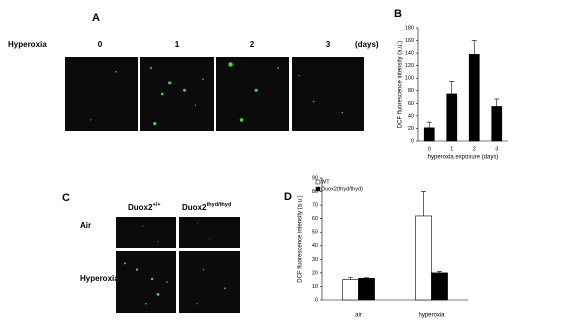 Image resolution: width=575 pixels, height=326 pixels. Describe the element at coordinates (451, 149) in the screenshot. I see `x-tick-label: 1` at that location.